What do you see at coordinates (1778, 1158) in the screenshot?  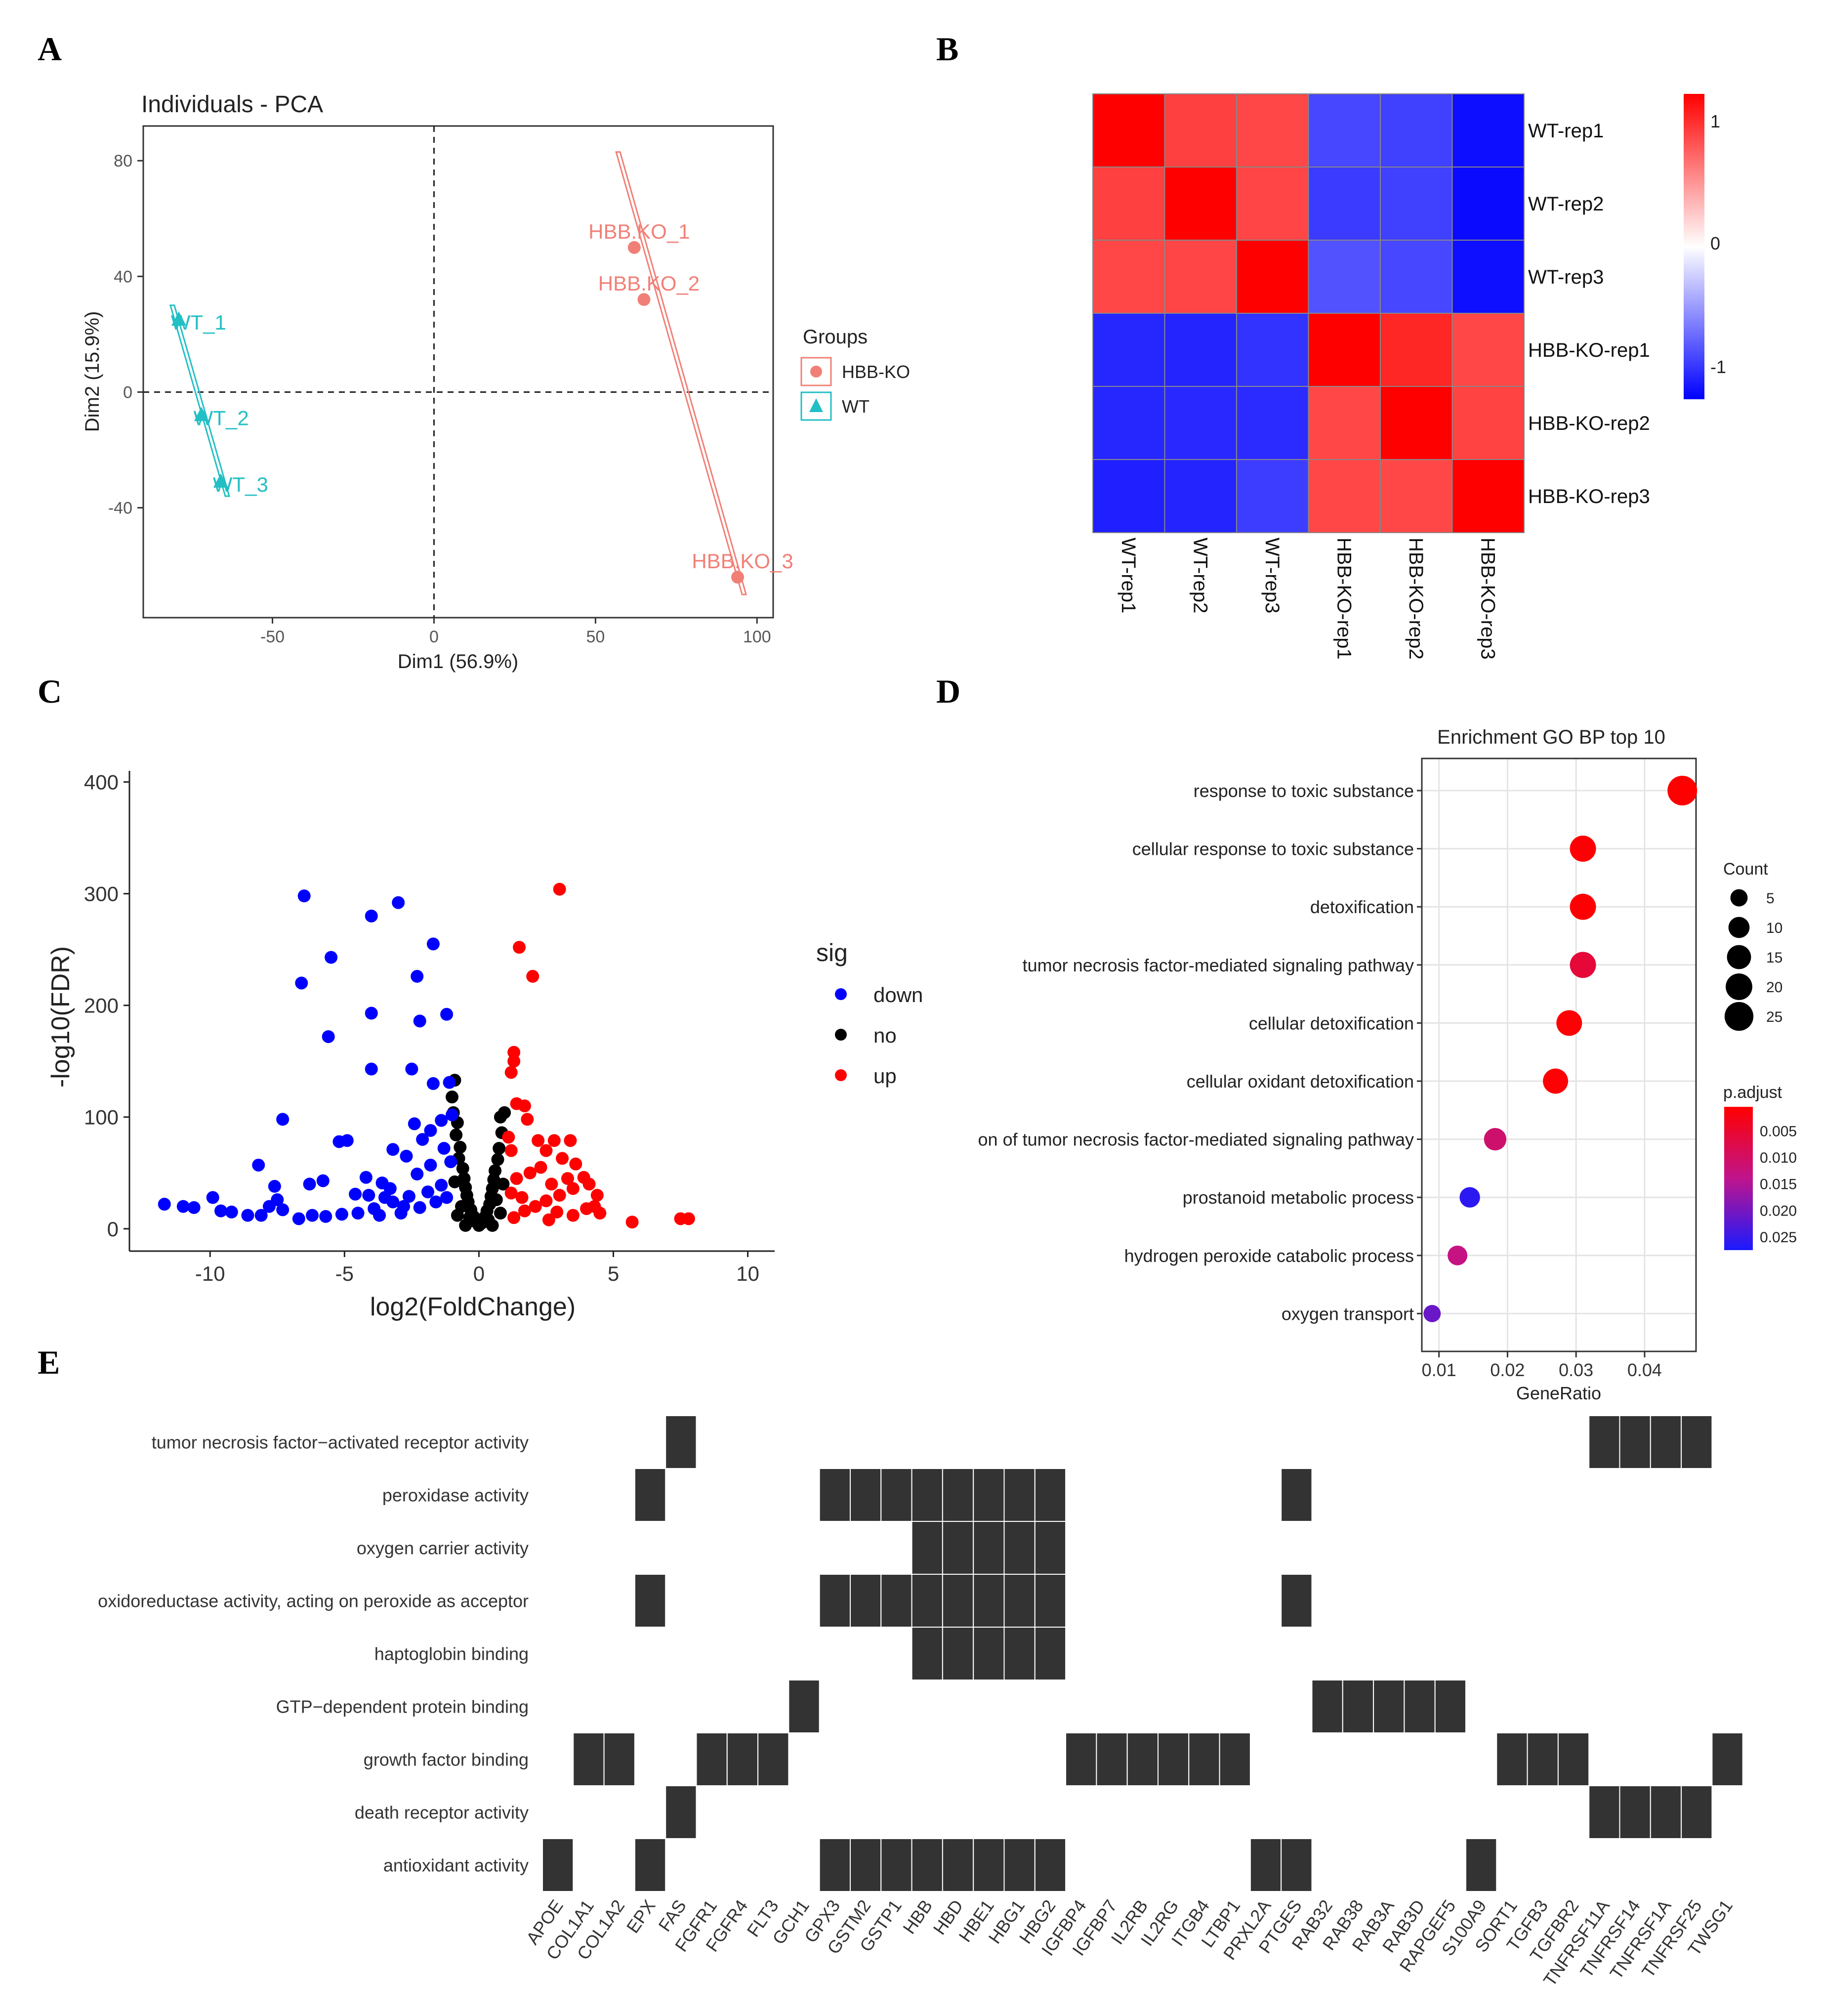 I see `go-color-legend-label: 0.010` at bounding box center [1778, 1158].